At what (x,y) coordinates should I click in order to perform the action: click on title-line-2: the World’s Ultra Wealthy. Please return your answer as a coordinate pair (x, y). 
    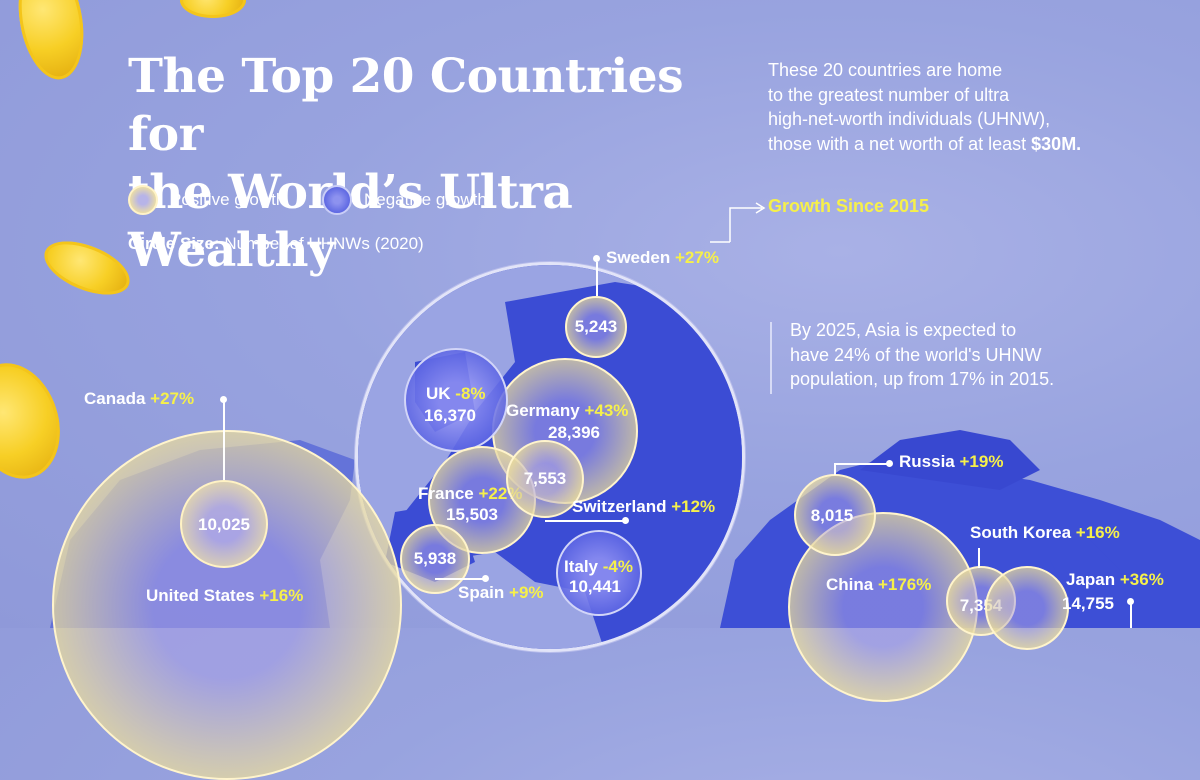
    Looking at the image, I should click on (350, 221).